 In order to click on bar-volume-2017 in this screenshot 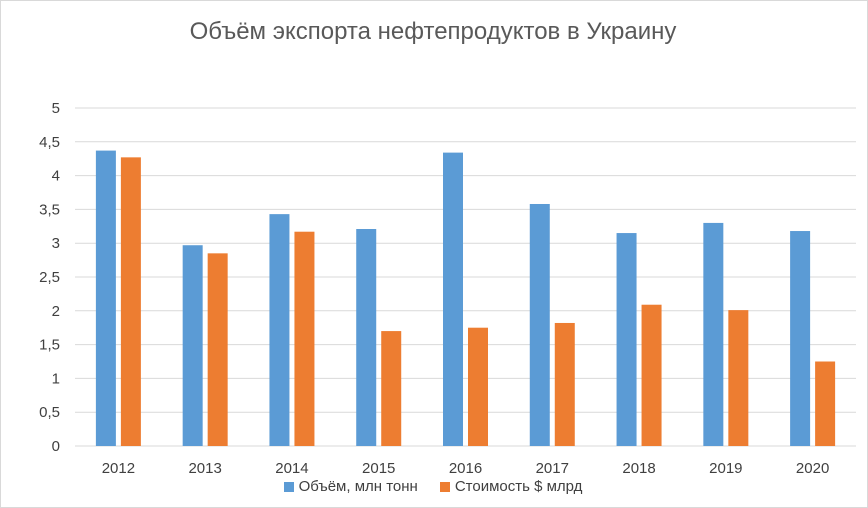, I will do `click(539, 324)`.